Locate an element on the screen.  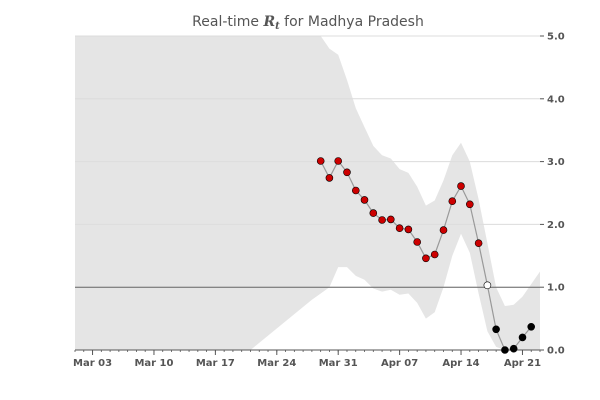
chart-title-prefix: Real-time is located at coordinates (227, 22).